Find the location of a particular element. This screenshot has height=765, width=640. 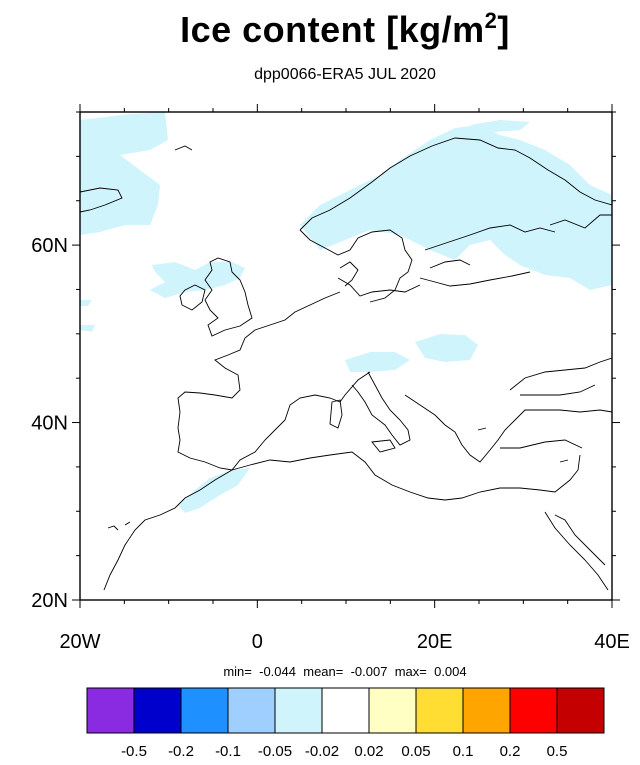

lon-tick-label: 0 is located at coordinates (257, 642).